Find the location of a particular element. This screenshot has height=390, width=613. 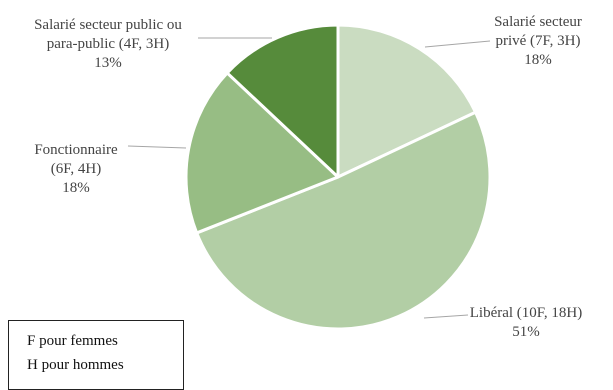

slice-label-4-line-1: Salarié secteur public ou is located at coordinates (108, 25).